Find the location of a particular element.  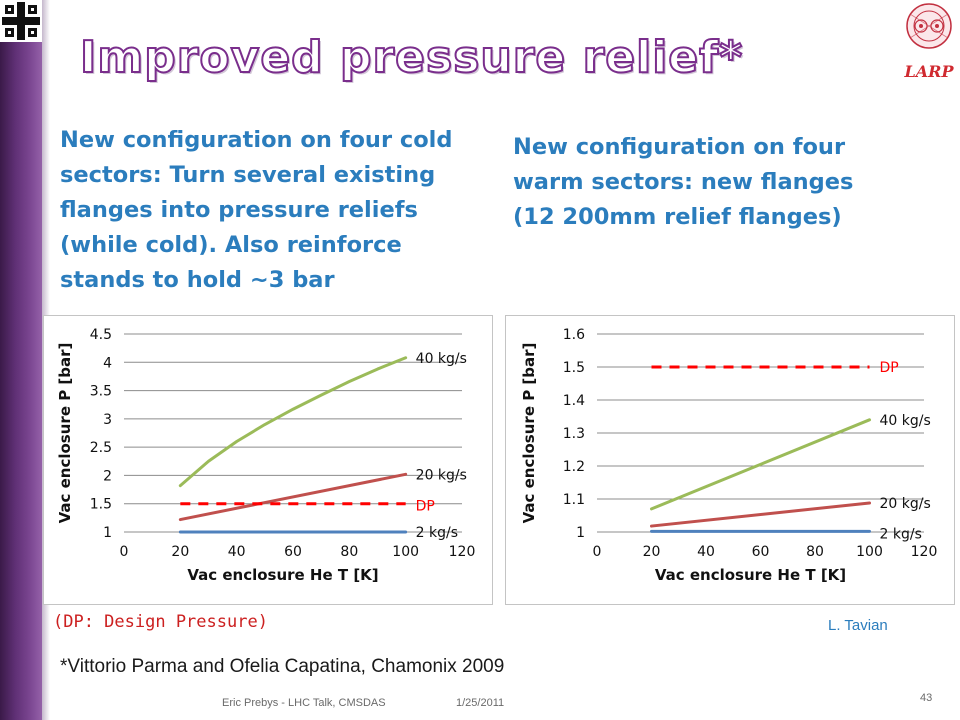

y-tick-label: 2 is located at coordinates (107, 476).